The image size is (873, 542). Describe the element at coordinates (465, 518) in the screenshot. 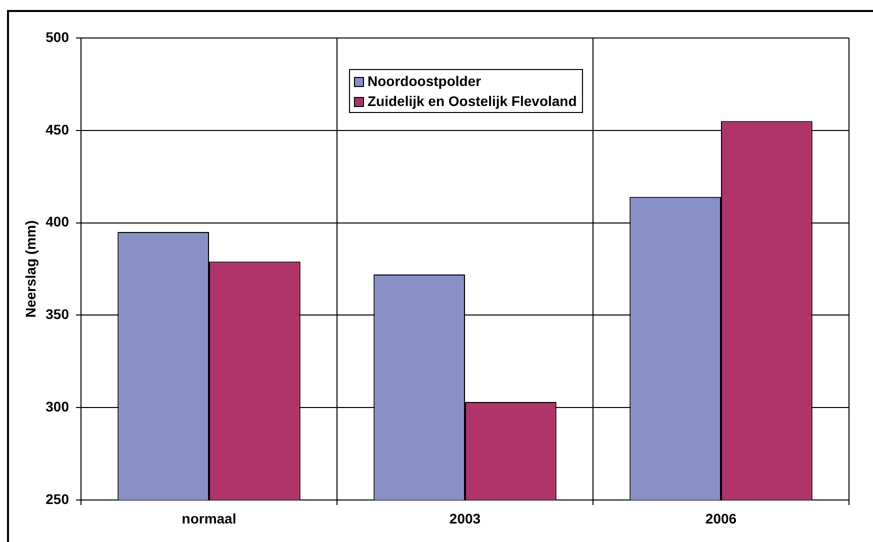

I see `x-tick-label: 2003` at that location.